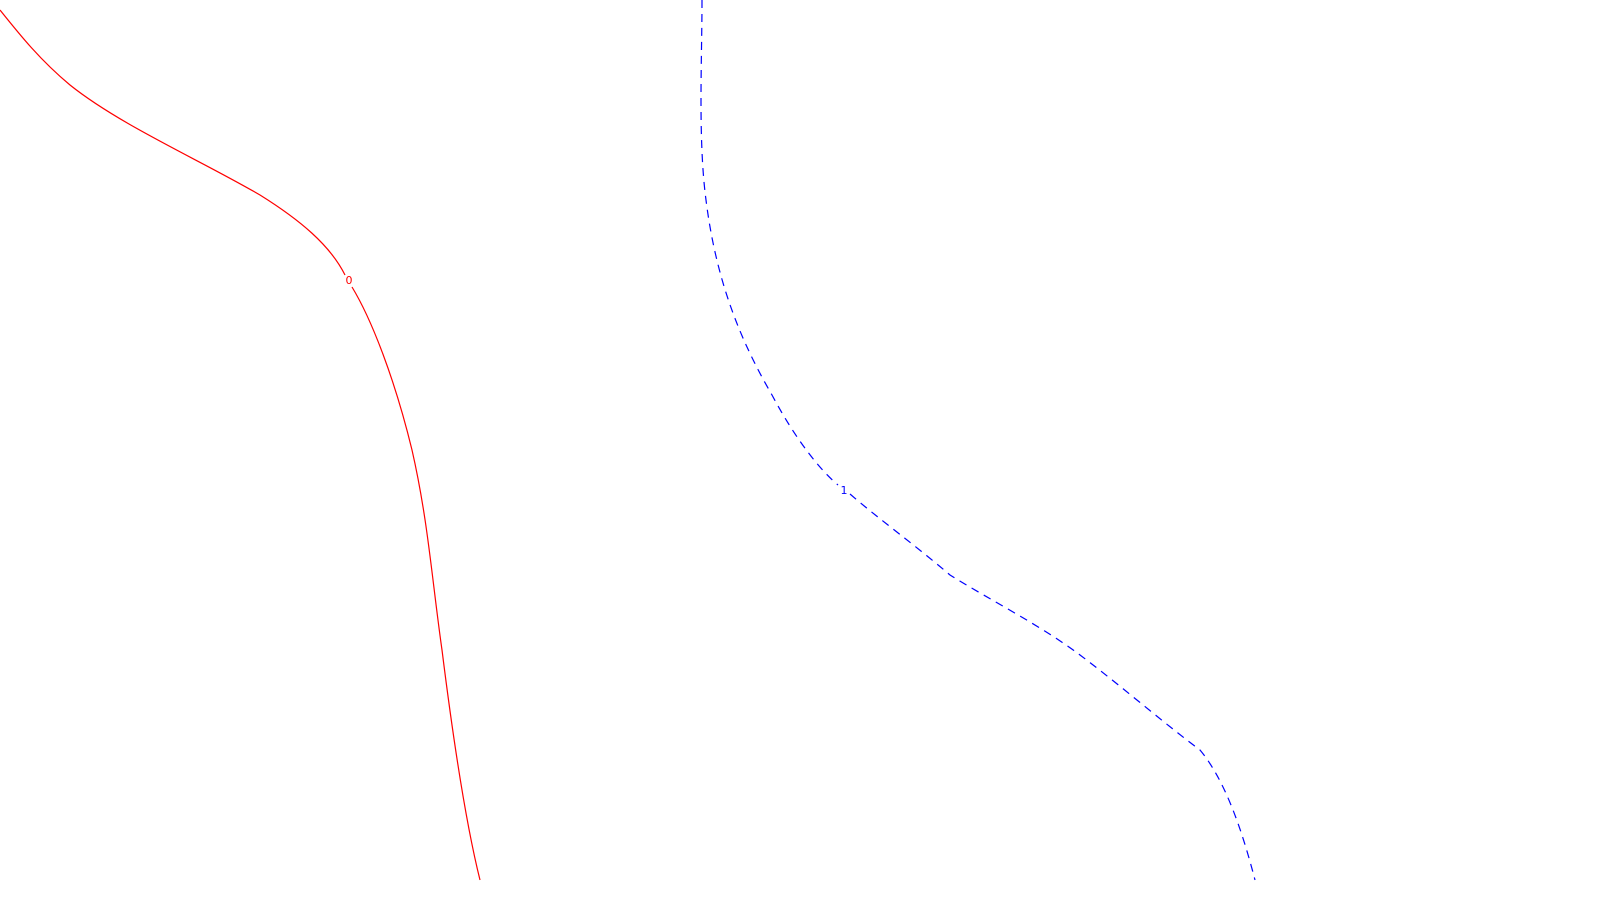 Image resolution: width=1600 pixels, height=900 pixels. Describe the element at coordinates (349, 280) in the screenshot. I see `contour-label-0: 0` at that location.